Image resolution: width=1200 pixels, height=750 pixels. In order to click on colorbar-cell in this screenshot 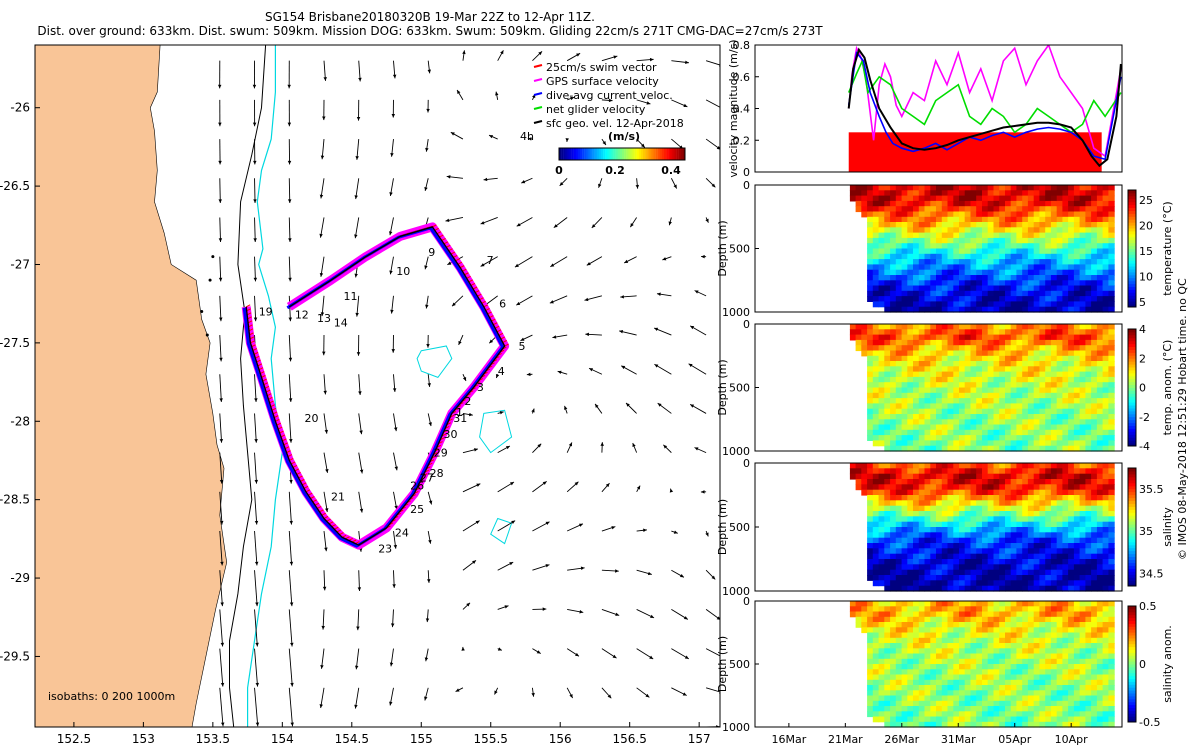, I will do `click(621, 154)`.